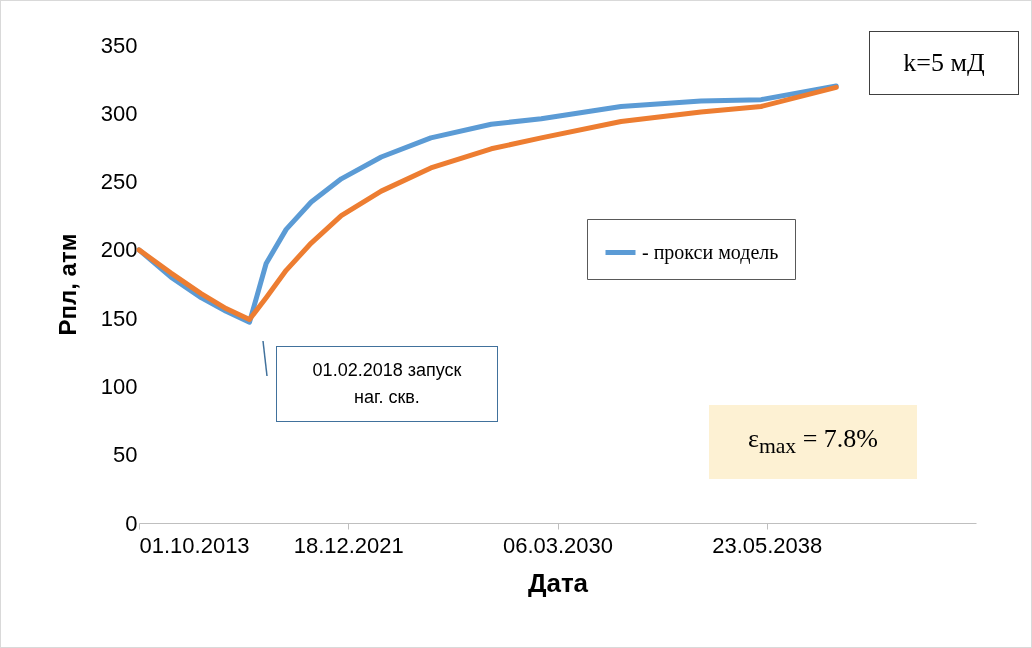  I want to click on annotation: 01.02.2018 запуск наг. скв., so click(387, 384).